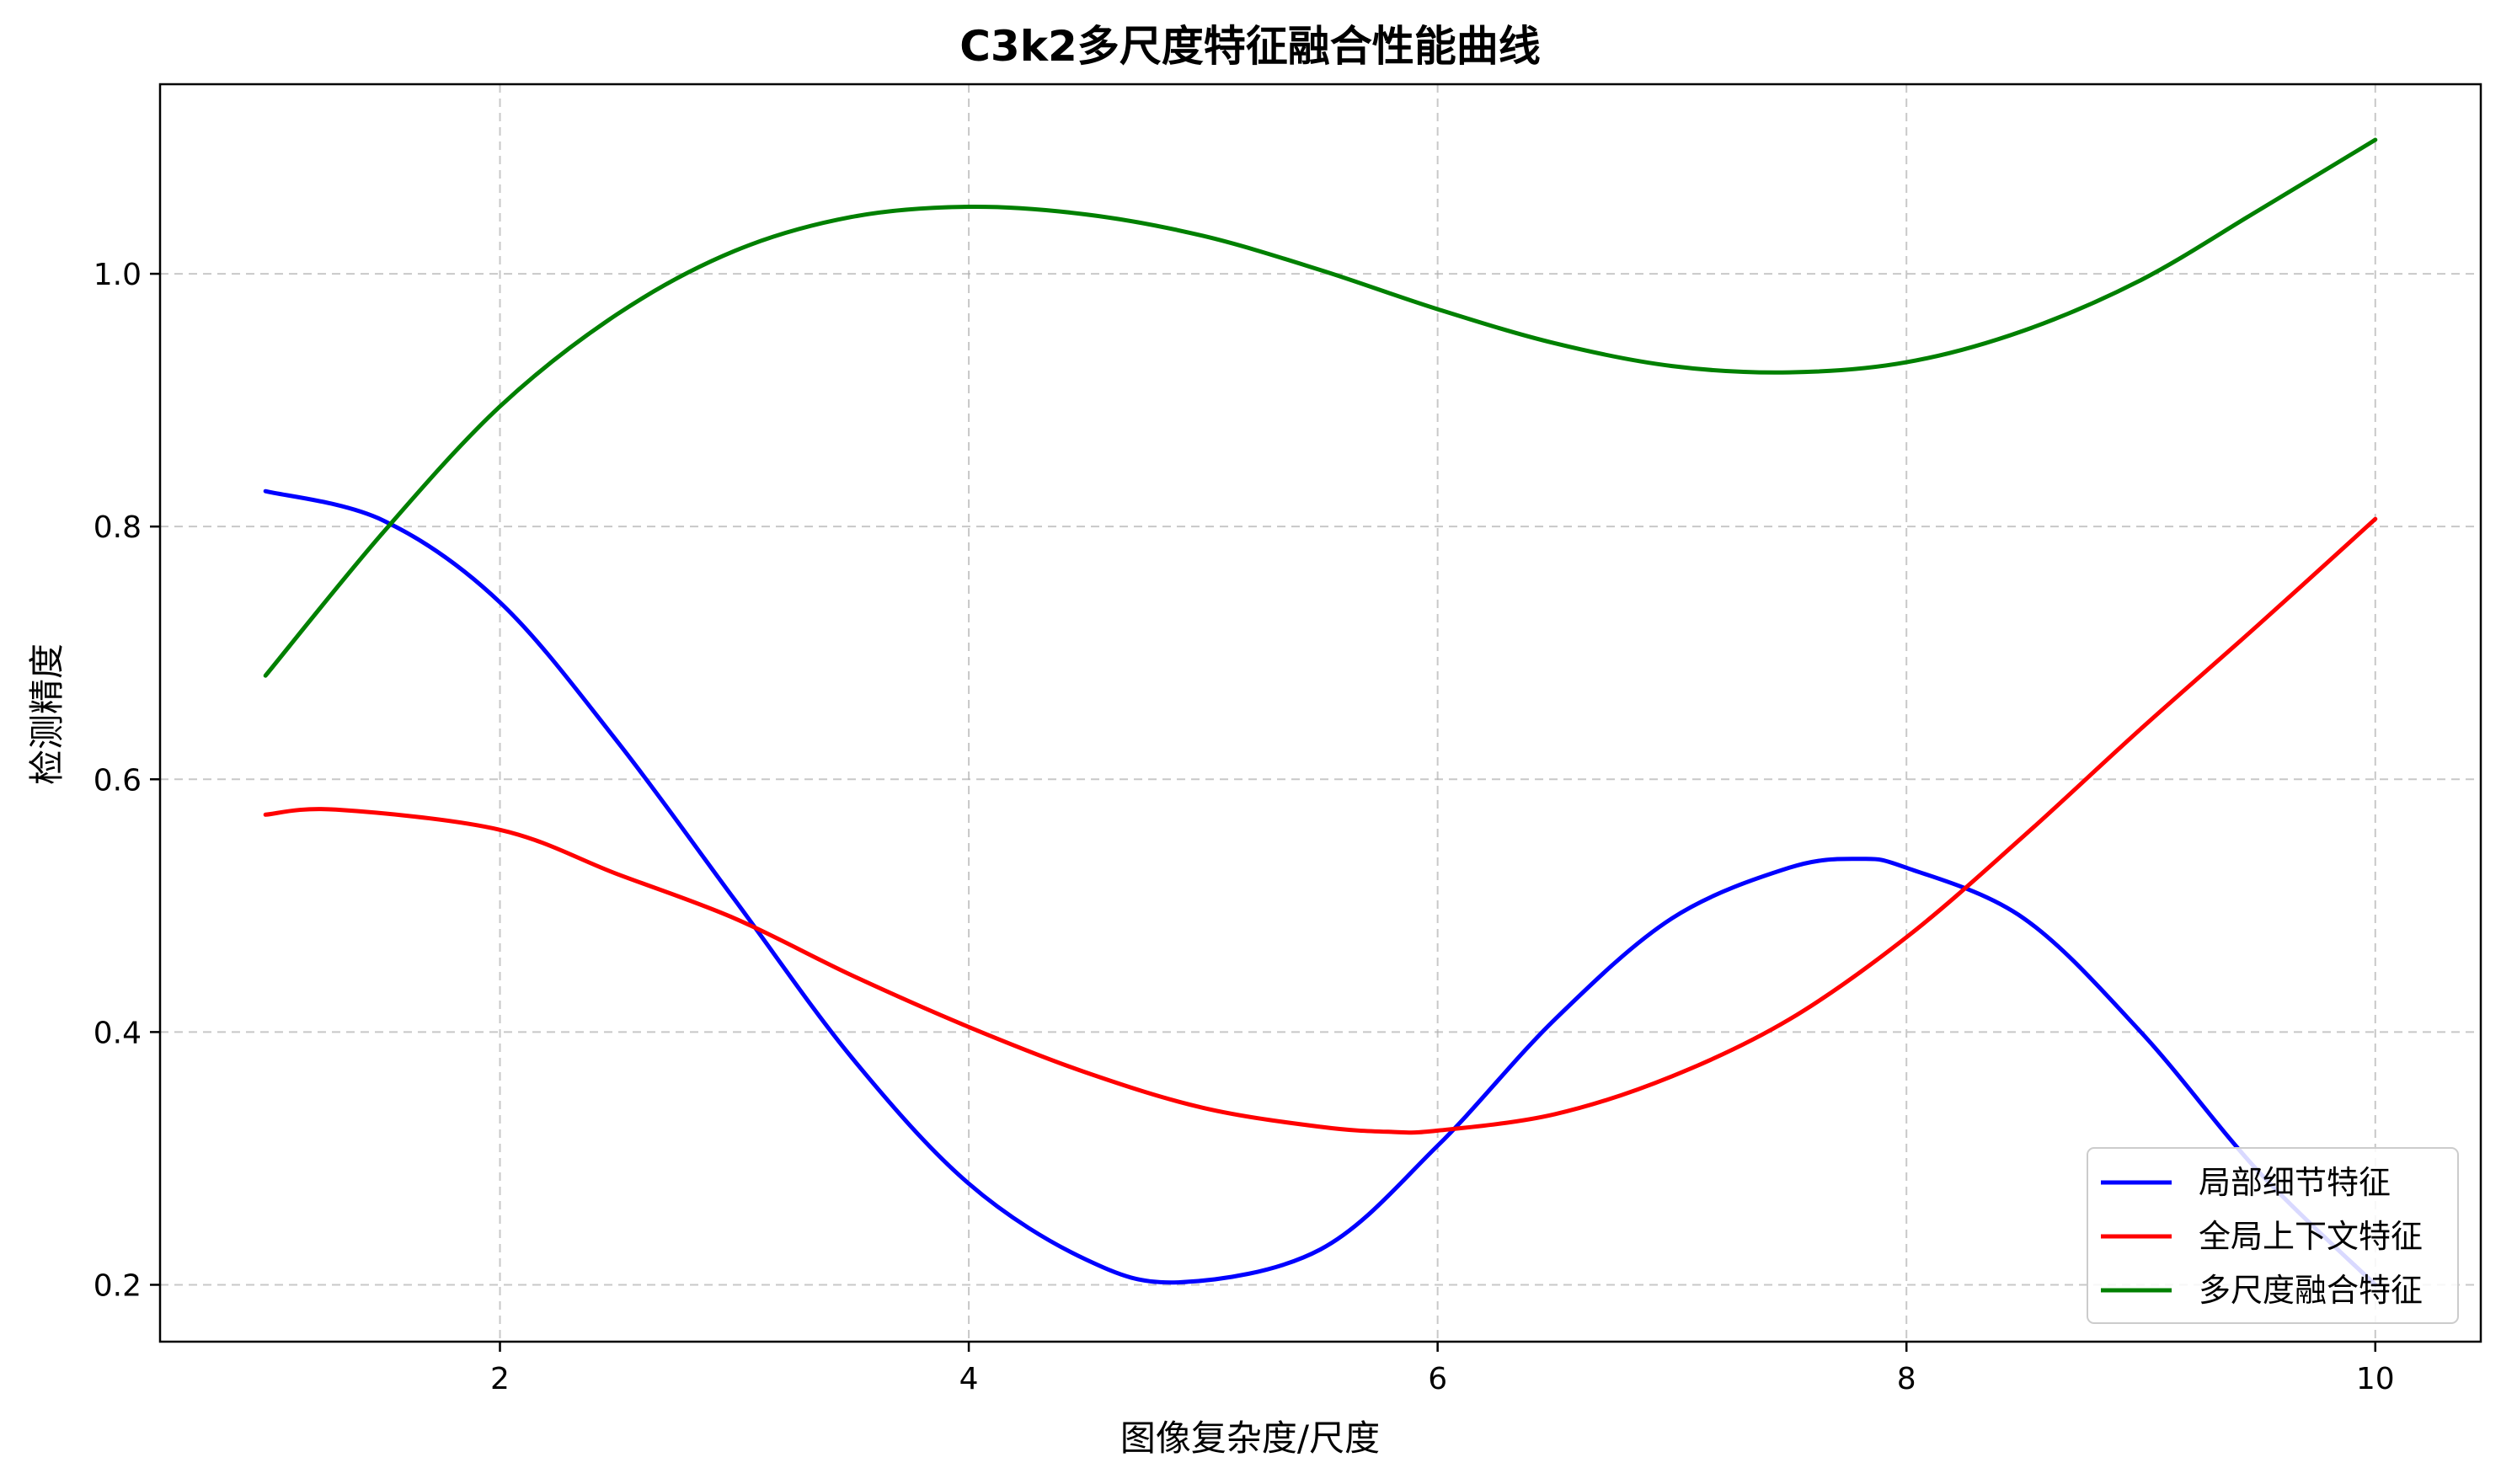 This screenshot has height=1484, width=2501. I want to click on x-axis-label: 图像复杂度/尺度, so click(1250, 1438).